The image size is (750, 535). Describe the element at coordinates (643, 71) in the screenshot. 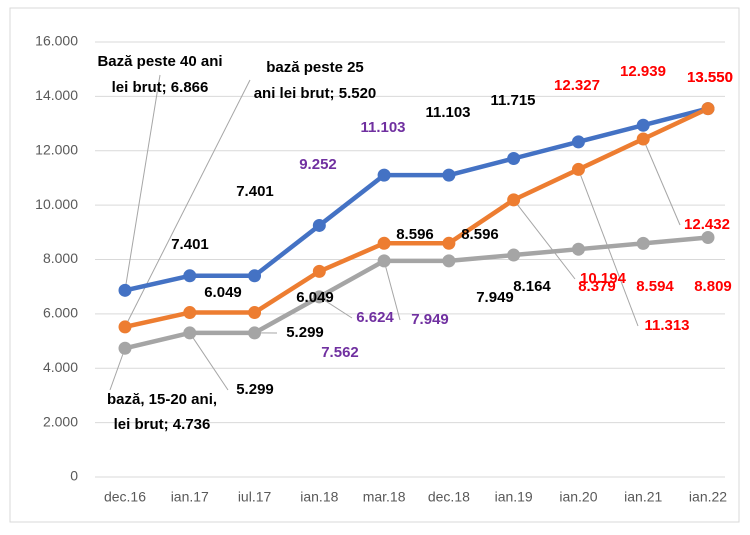

I see `value-label: 12.939` at that location.